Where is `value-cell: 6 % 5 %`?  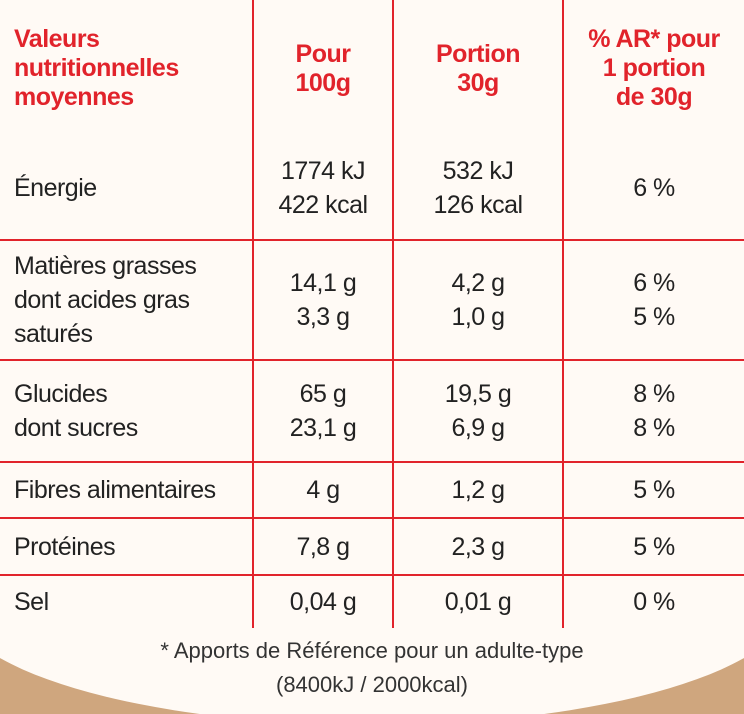 value-cell: 6 % 5 % is located at coordinates (653, 300).